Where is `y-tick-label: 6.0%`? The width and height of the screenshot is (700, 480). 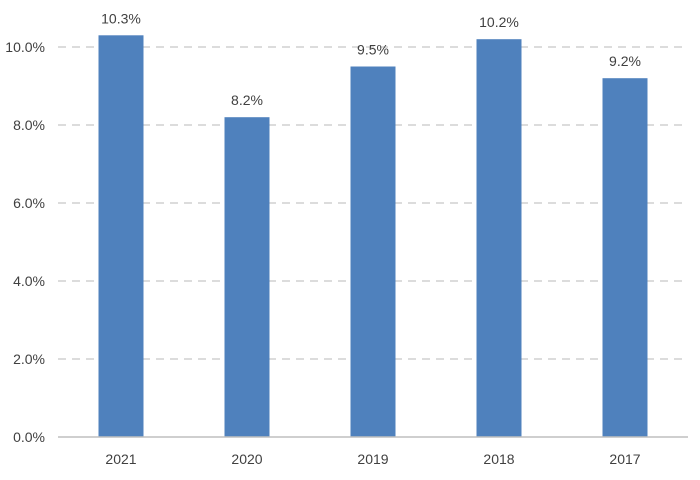 y-tick-label: 6.0% is located at coordinates (29, 203).